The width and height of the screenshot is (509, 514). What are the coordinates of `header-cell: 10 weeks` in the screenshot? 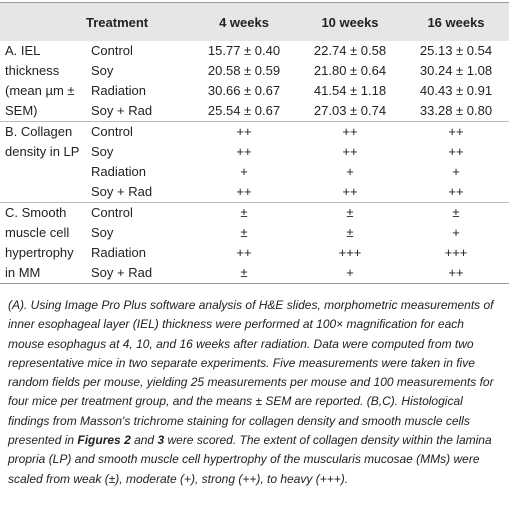 It's located at (350, 21).